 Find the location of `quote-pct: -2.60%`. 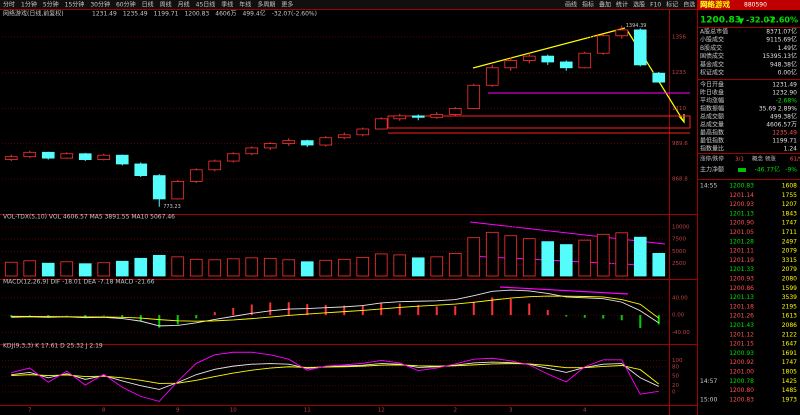

quote-pct: -2.60% is located at coordinates (782, 20).